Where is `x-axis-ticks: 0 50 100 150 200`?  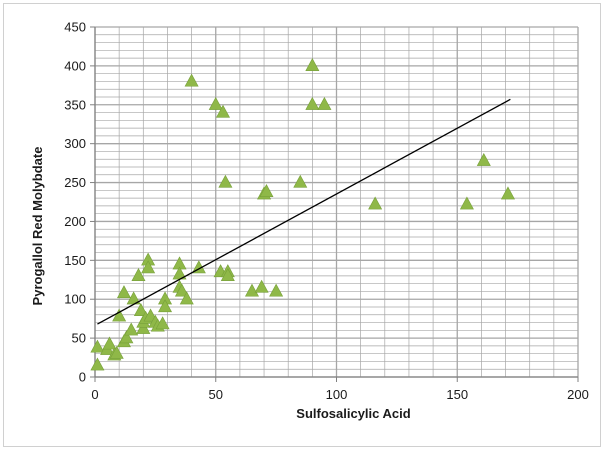 x-axis-ticks: 0 50 100 150 200 is located at coordinates (340, 389).